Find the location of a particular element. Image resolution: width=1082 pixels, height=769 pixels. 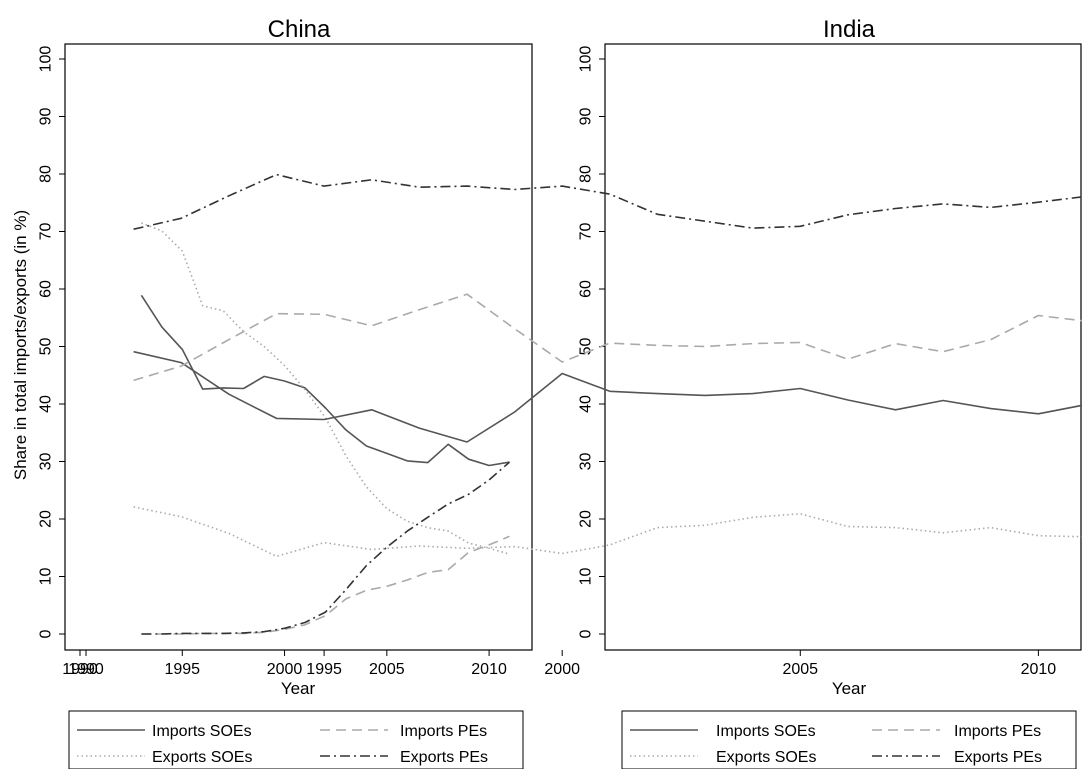

chart-title: India is located at coordinates (849, 29).